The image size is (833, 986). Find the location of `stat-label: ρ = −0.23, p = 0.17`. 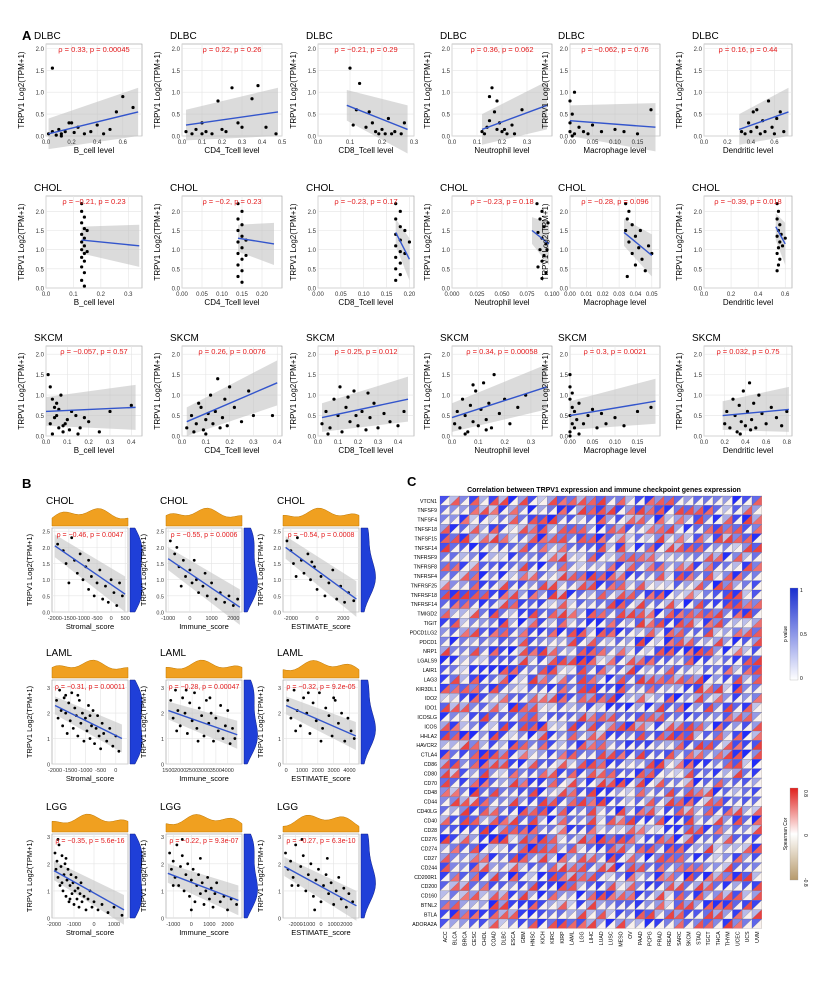

stat-label: ρ = −0.23, p = 0.17 is located at coordinates (365, 201).